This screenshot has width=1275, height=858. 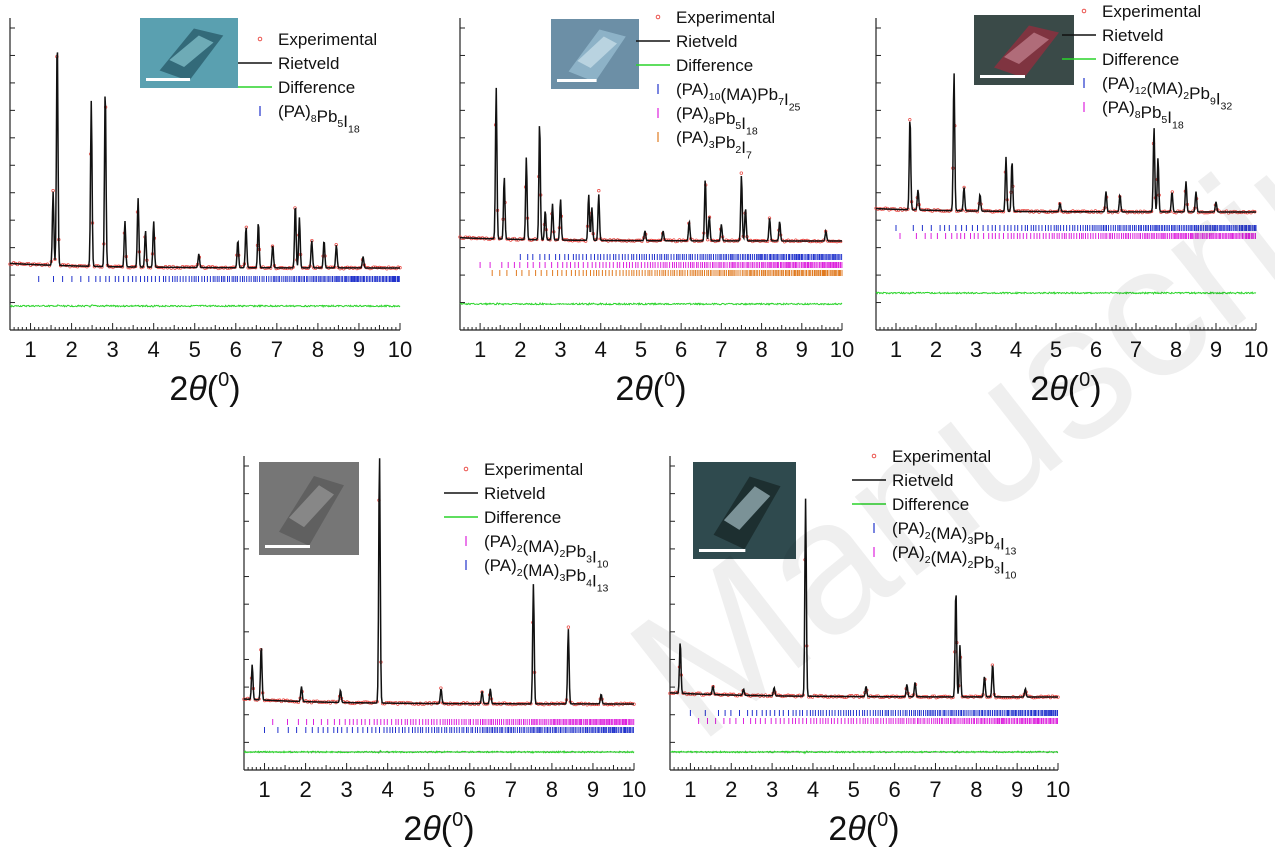 I want to click on crystal-photo-blue, so click(x=595, y=54).